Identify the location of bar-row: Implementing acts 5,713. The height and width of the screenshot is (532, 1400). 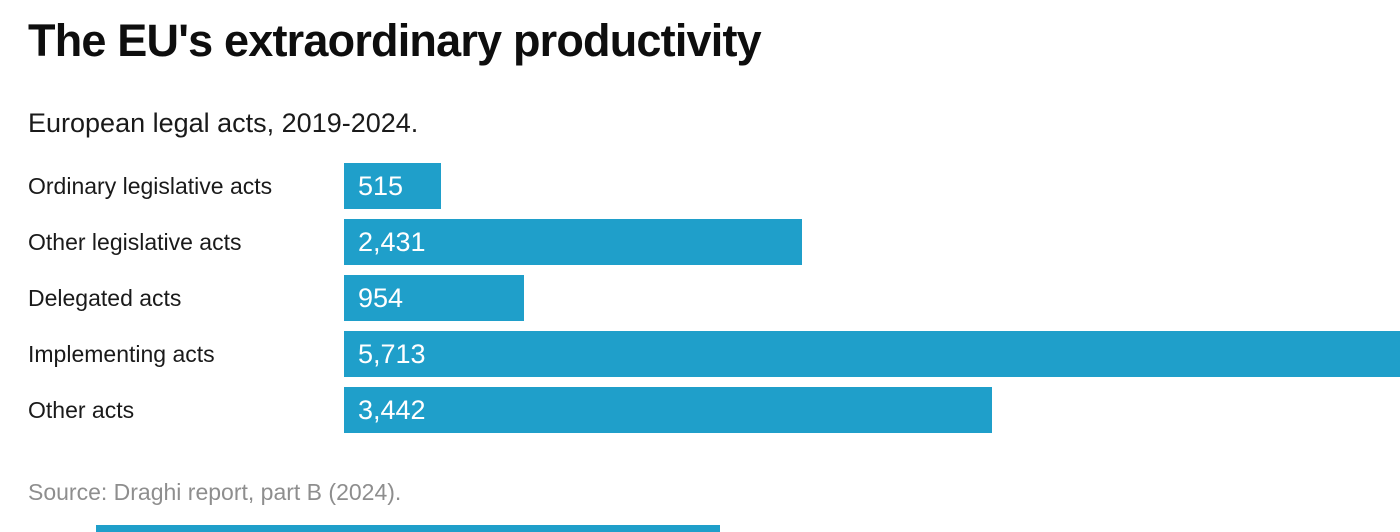
(700, 354).